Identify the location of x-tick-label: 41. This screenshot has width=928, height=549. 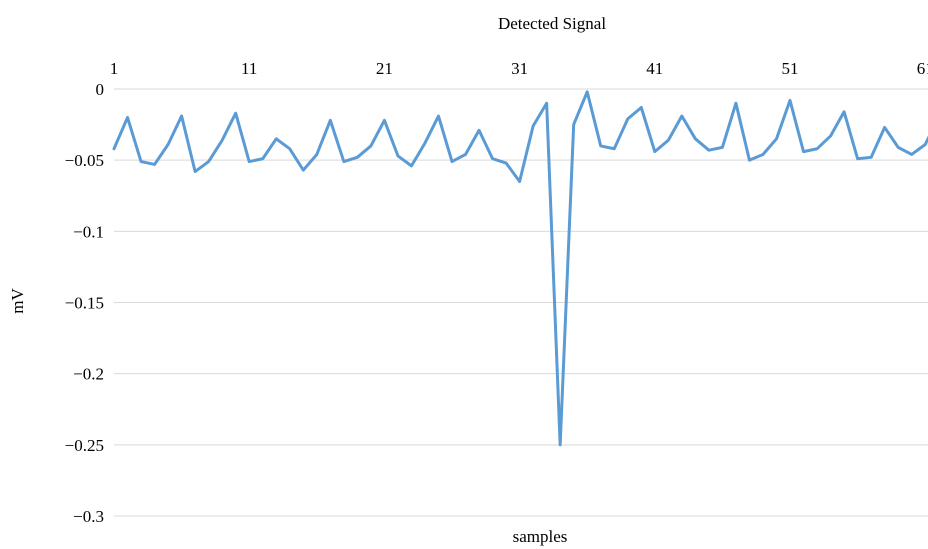
(654, 68).